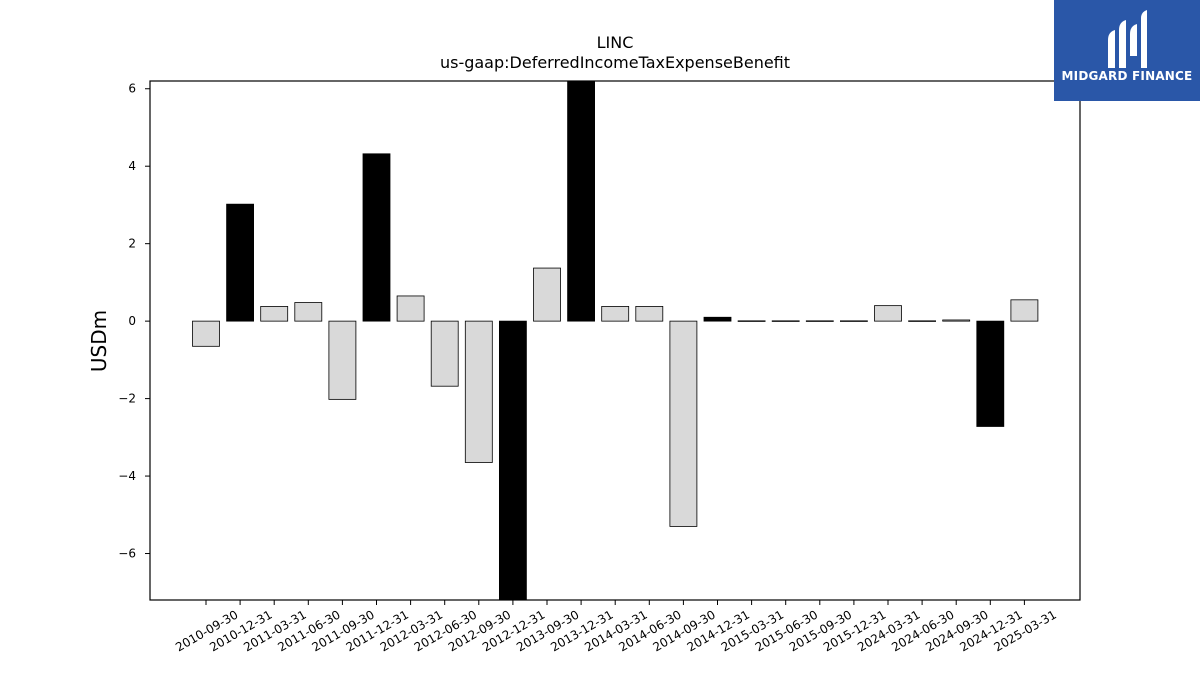  Describe the element at coordinates (132, 89) in the screenshot. I see `y-tick-label: 6` at that location.